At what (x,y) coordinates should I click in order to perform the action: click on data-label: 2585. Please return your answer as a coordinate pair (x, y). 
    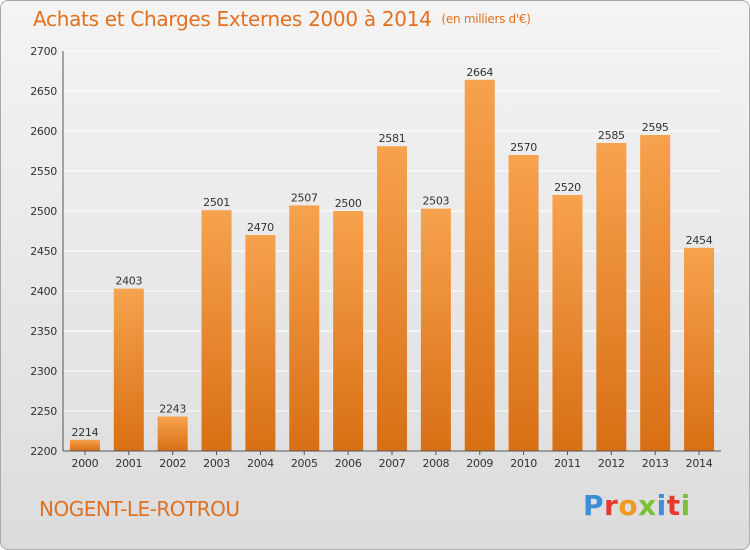
    Looking at the image, I should click on (611, 135).